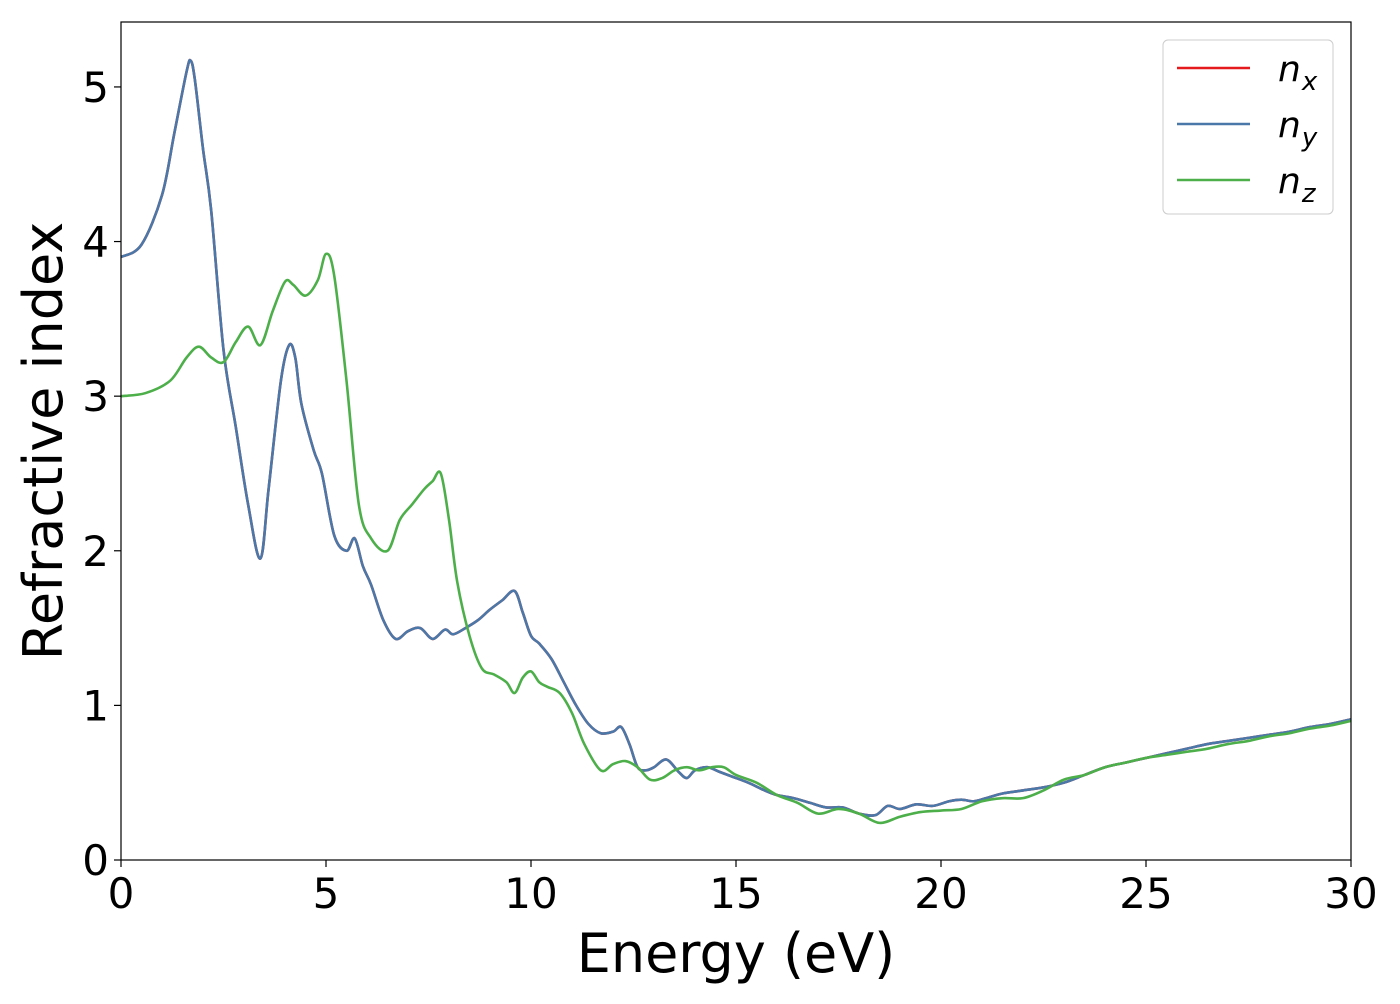  What do you see at coordinates (326, 893) in the screenshot?
I see `x-tick-label: 5` at bounding box center [326, 893].